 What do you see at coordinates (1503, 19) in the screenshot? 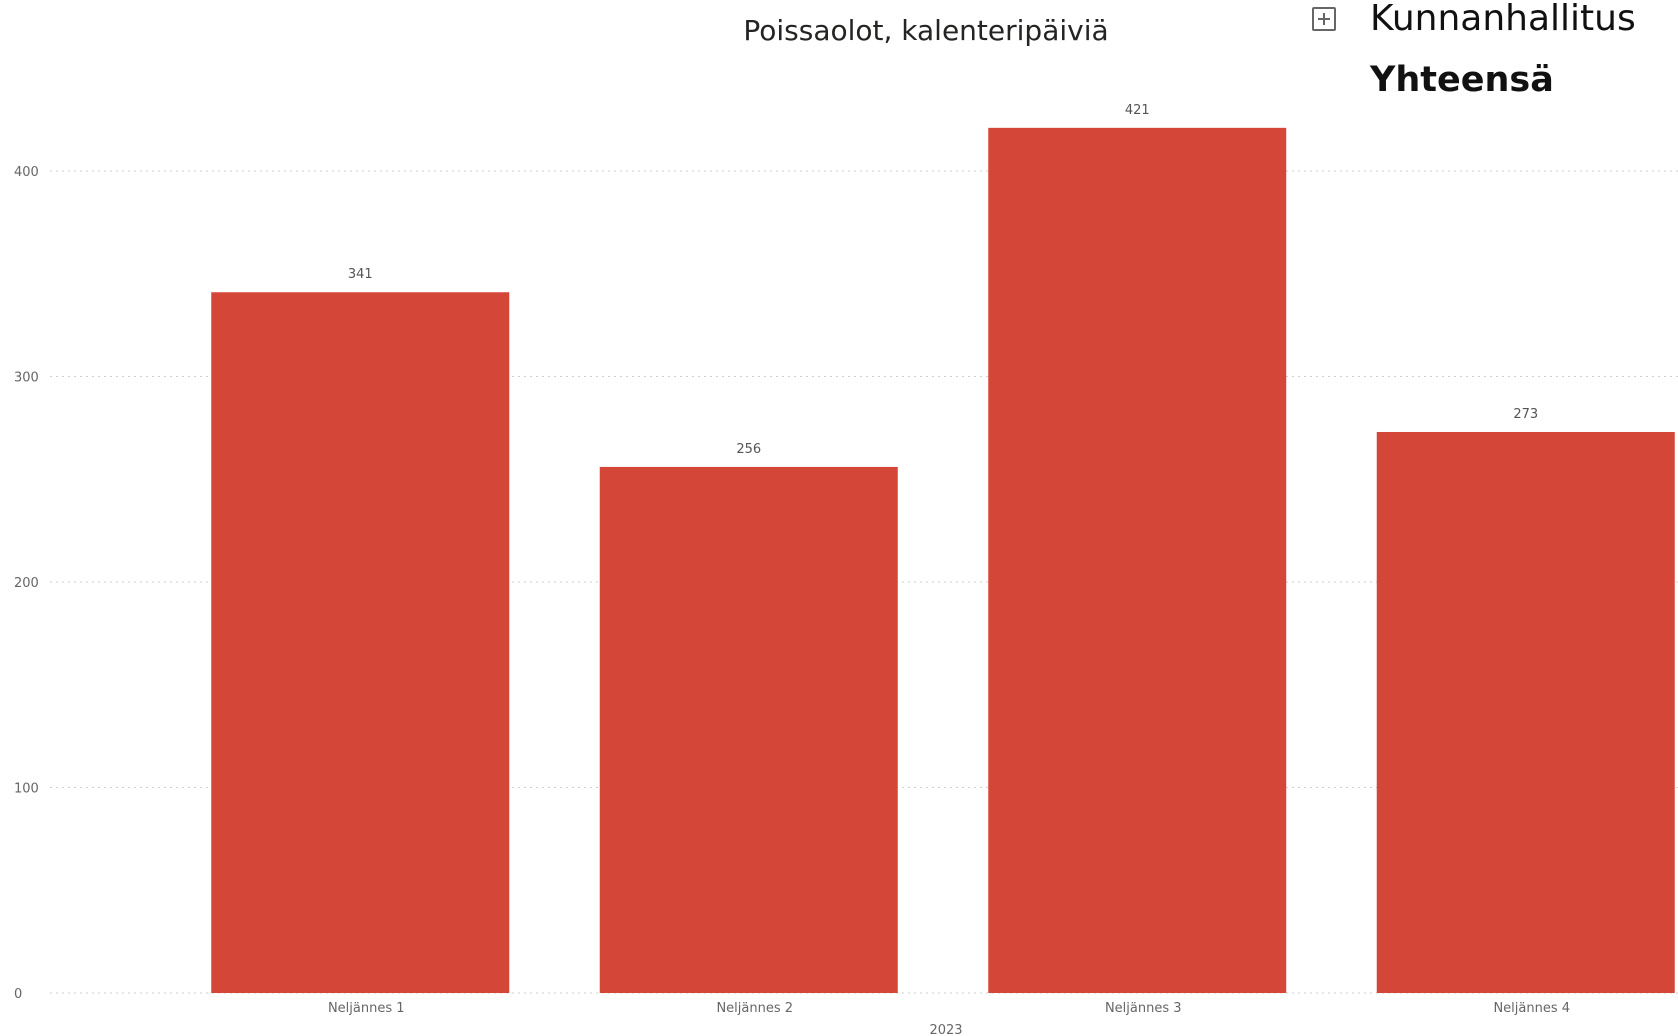
I see `legend-item-kunnanhallitus: Kunnanhallitus` at bounding box center [1503, 19].